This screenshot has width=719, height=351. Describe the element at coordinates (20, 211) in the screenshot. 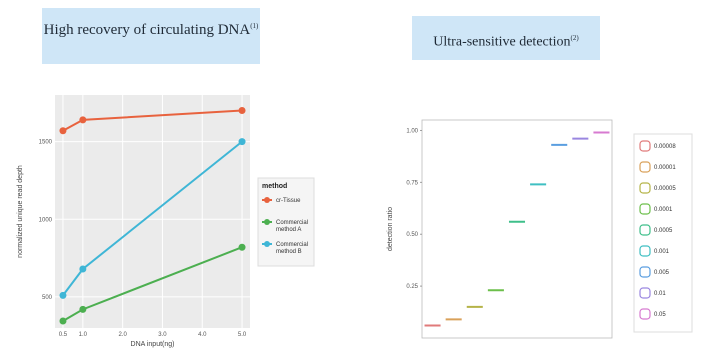

I see `left-y-axis-label: normalized unique read depth` at that location.